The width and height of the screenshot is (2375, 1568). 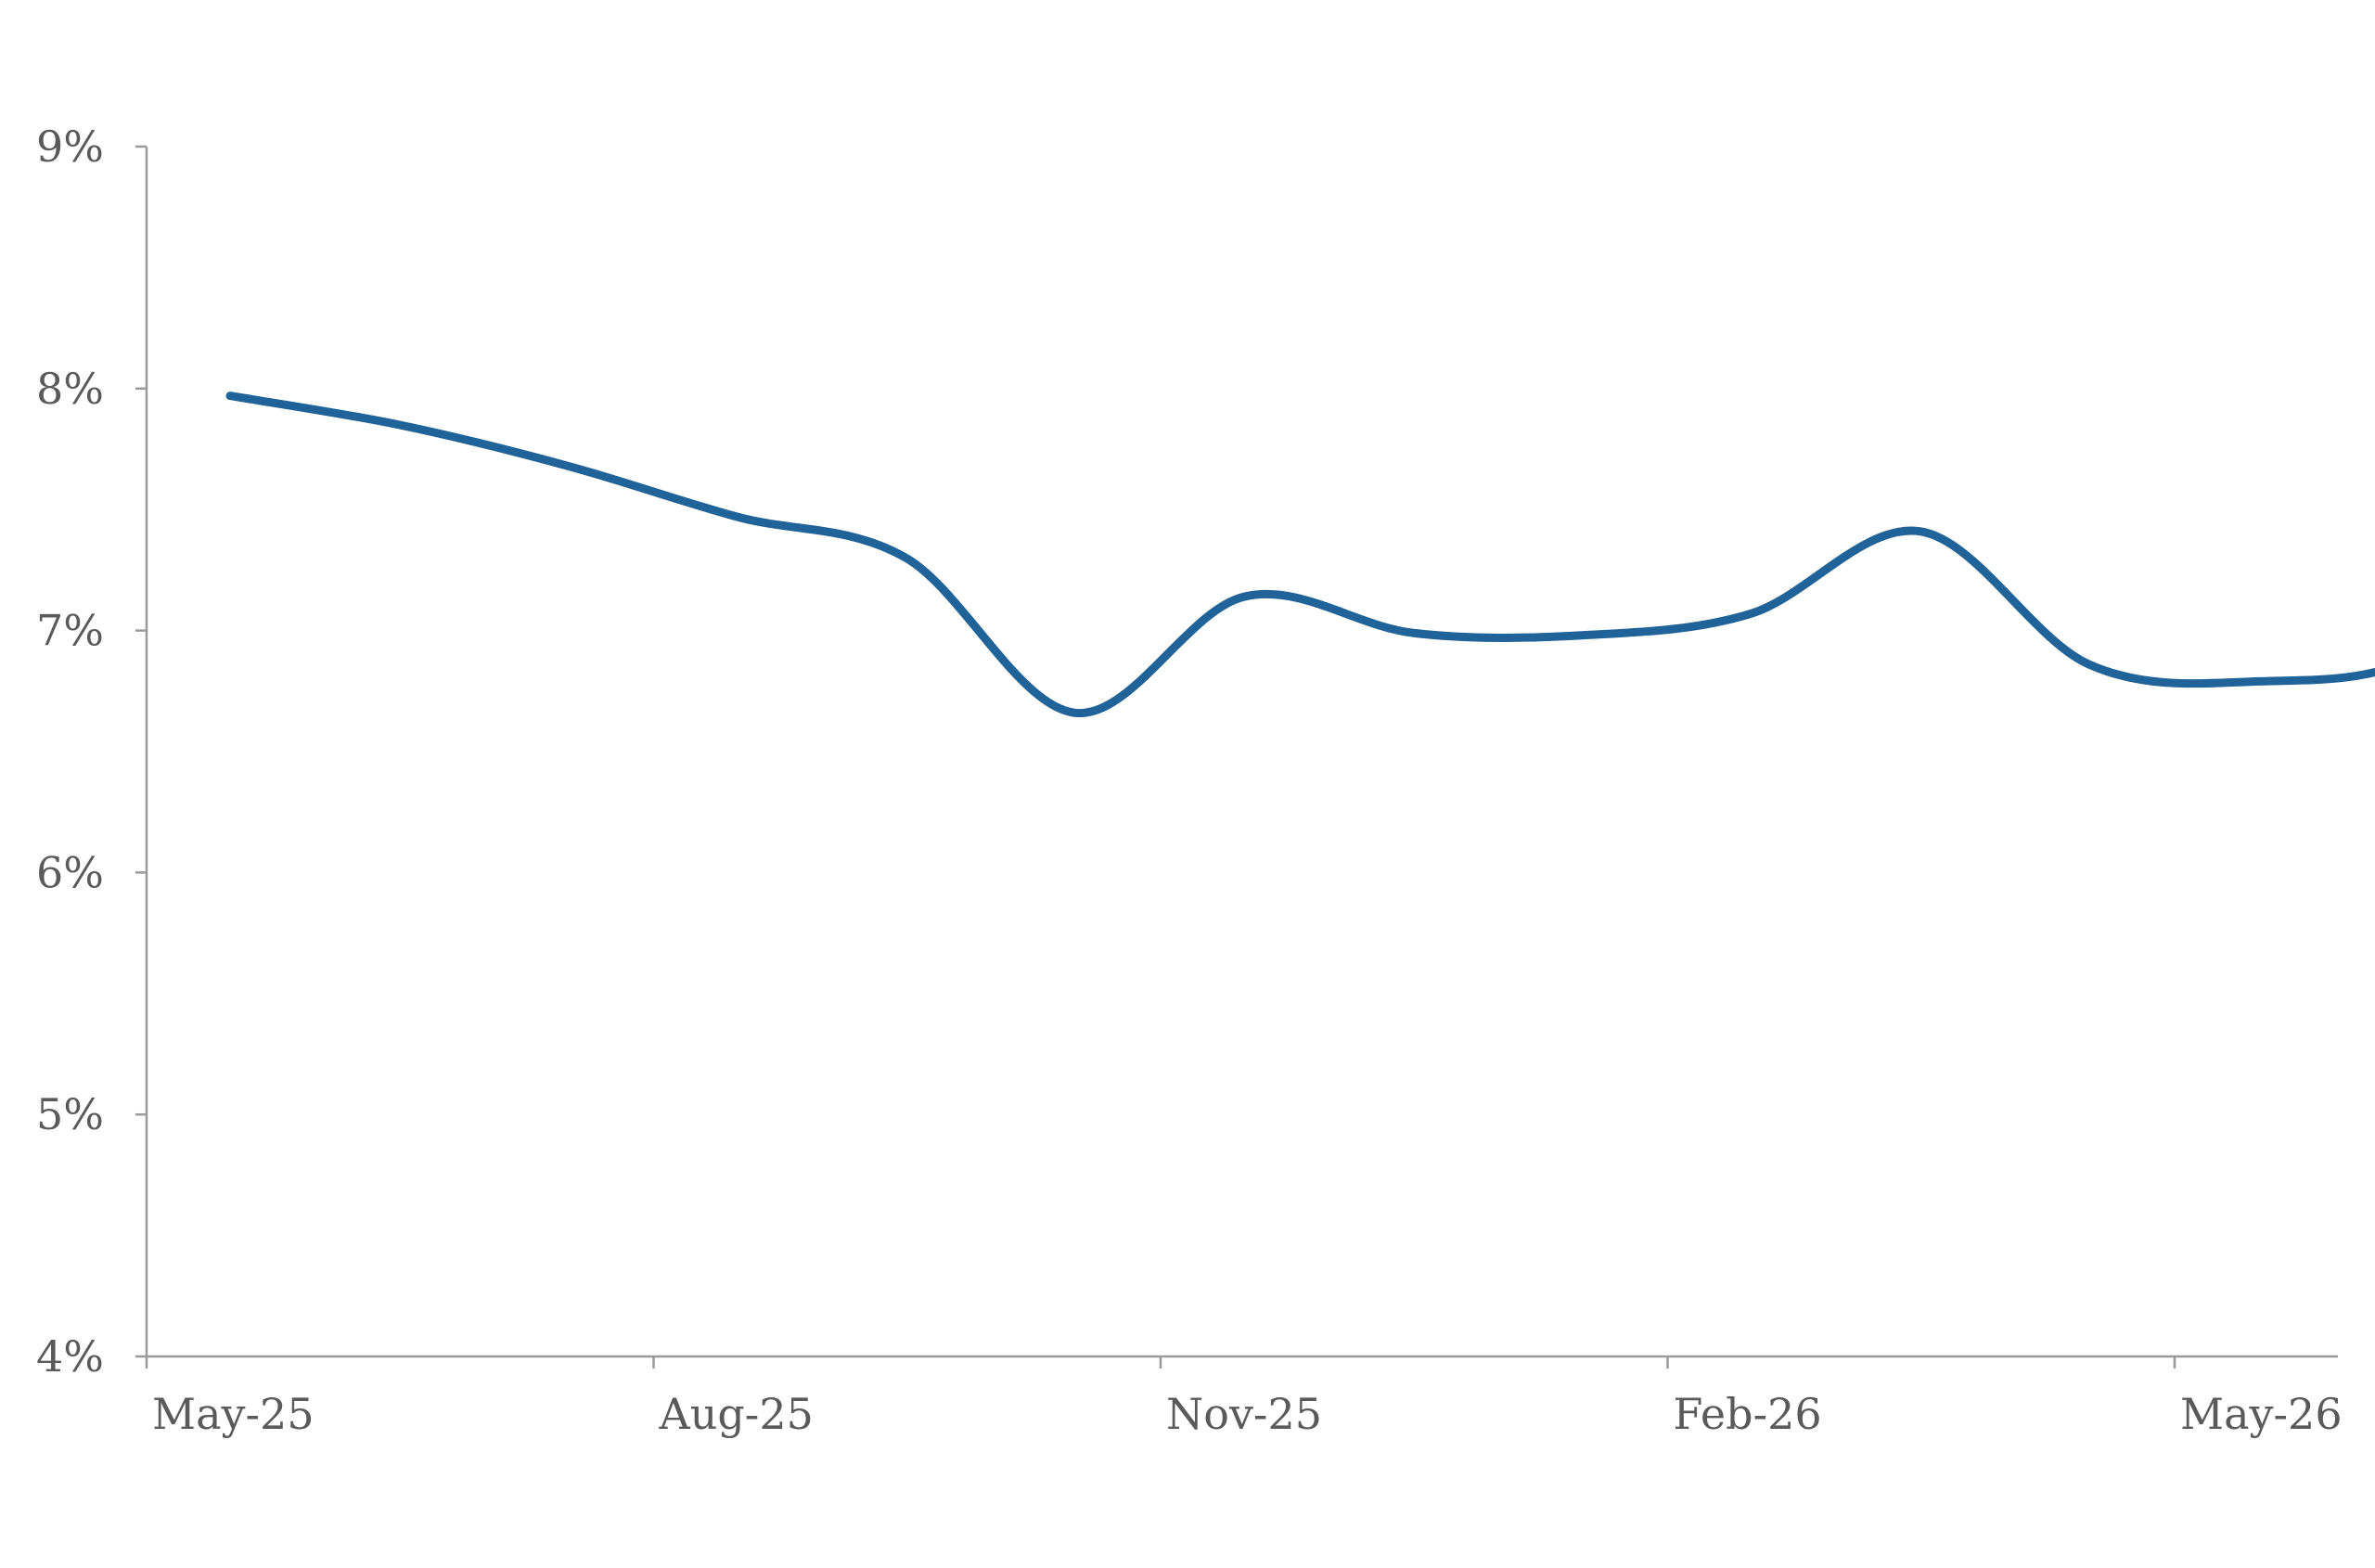 I want to click on x-tick-label: Nov-25, so click(x=1244, y=1414).